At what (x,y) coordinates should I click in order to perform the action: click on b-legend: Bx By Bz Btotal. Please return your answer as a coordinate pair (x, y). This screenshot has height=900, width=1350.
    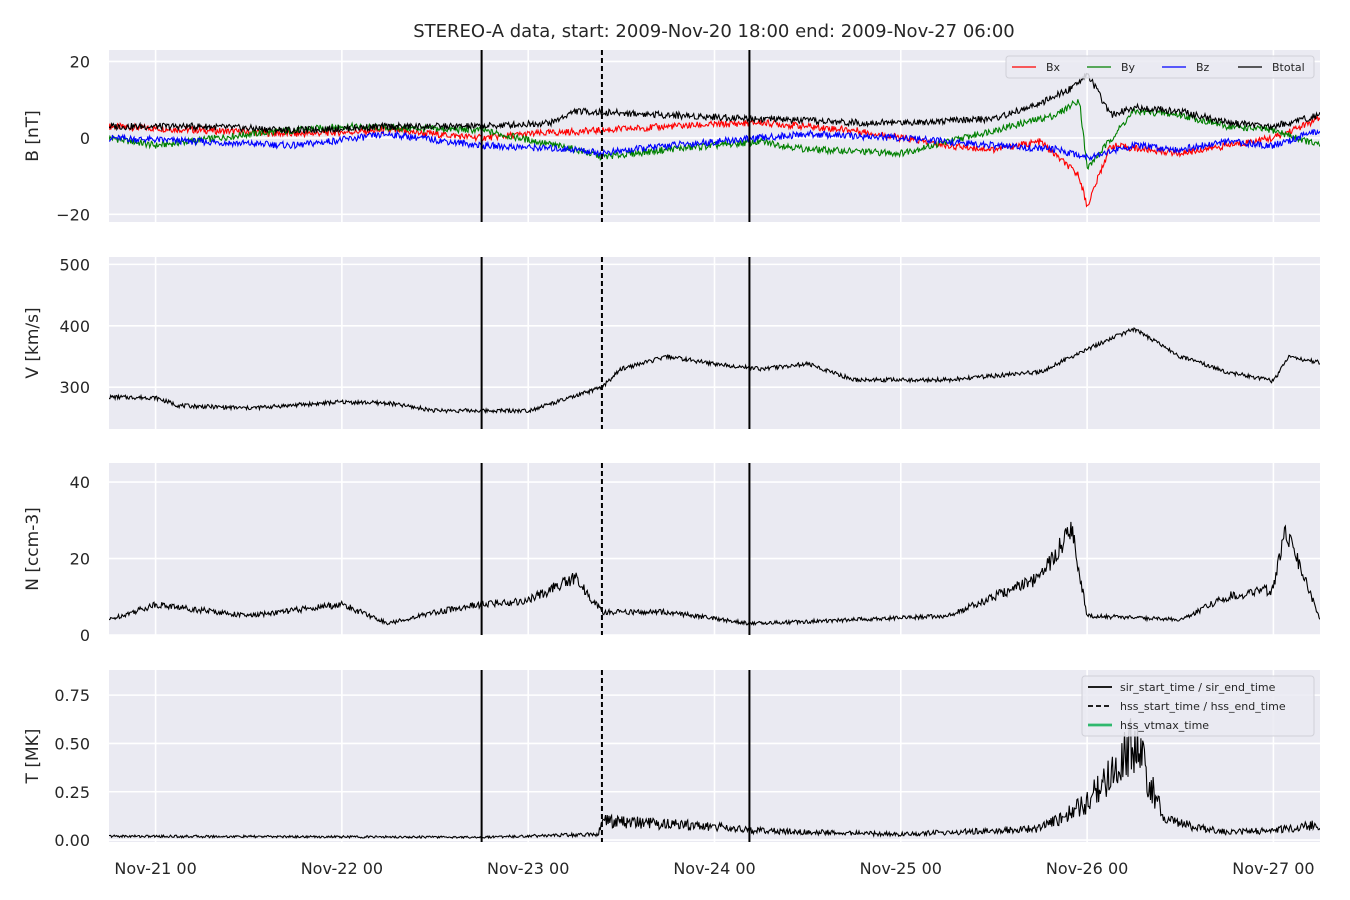
    Looking at the image, I should click on (1160, 67).